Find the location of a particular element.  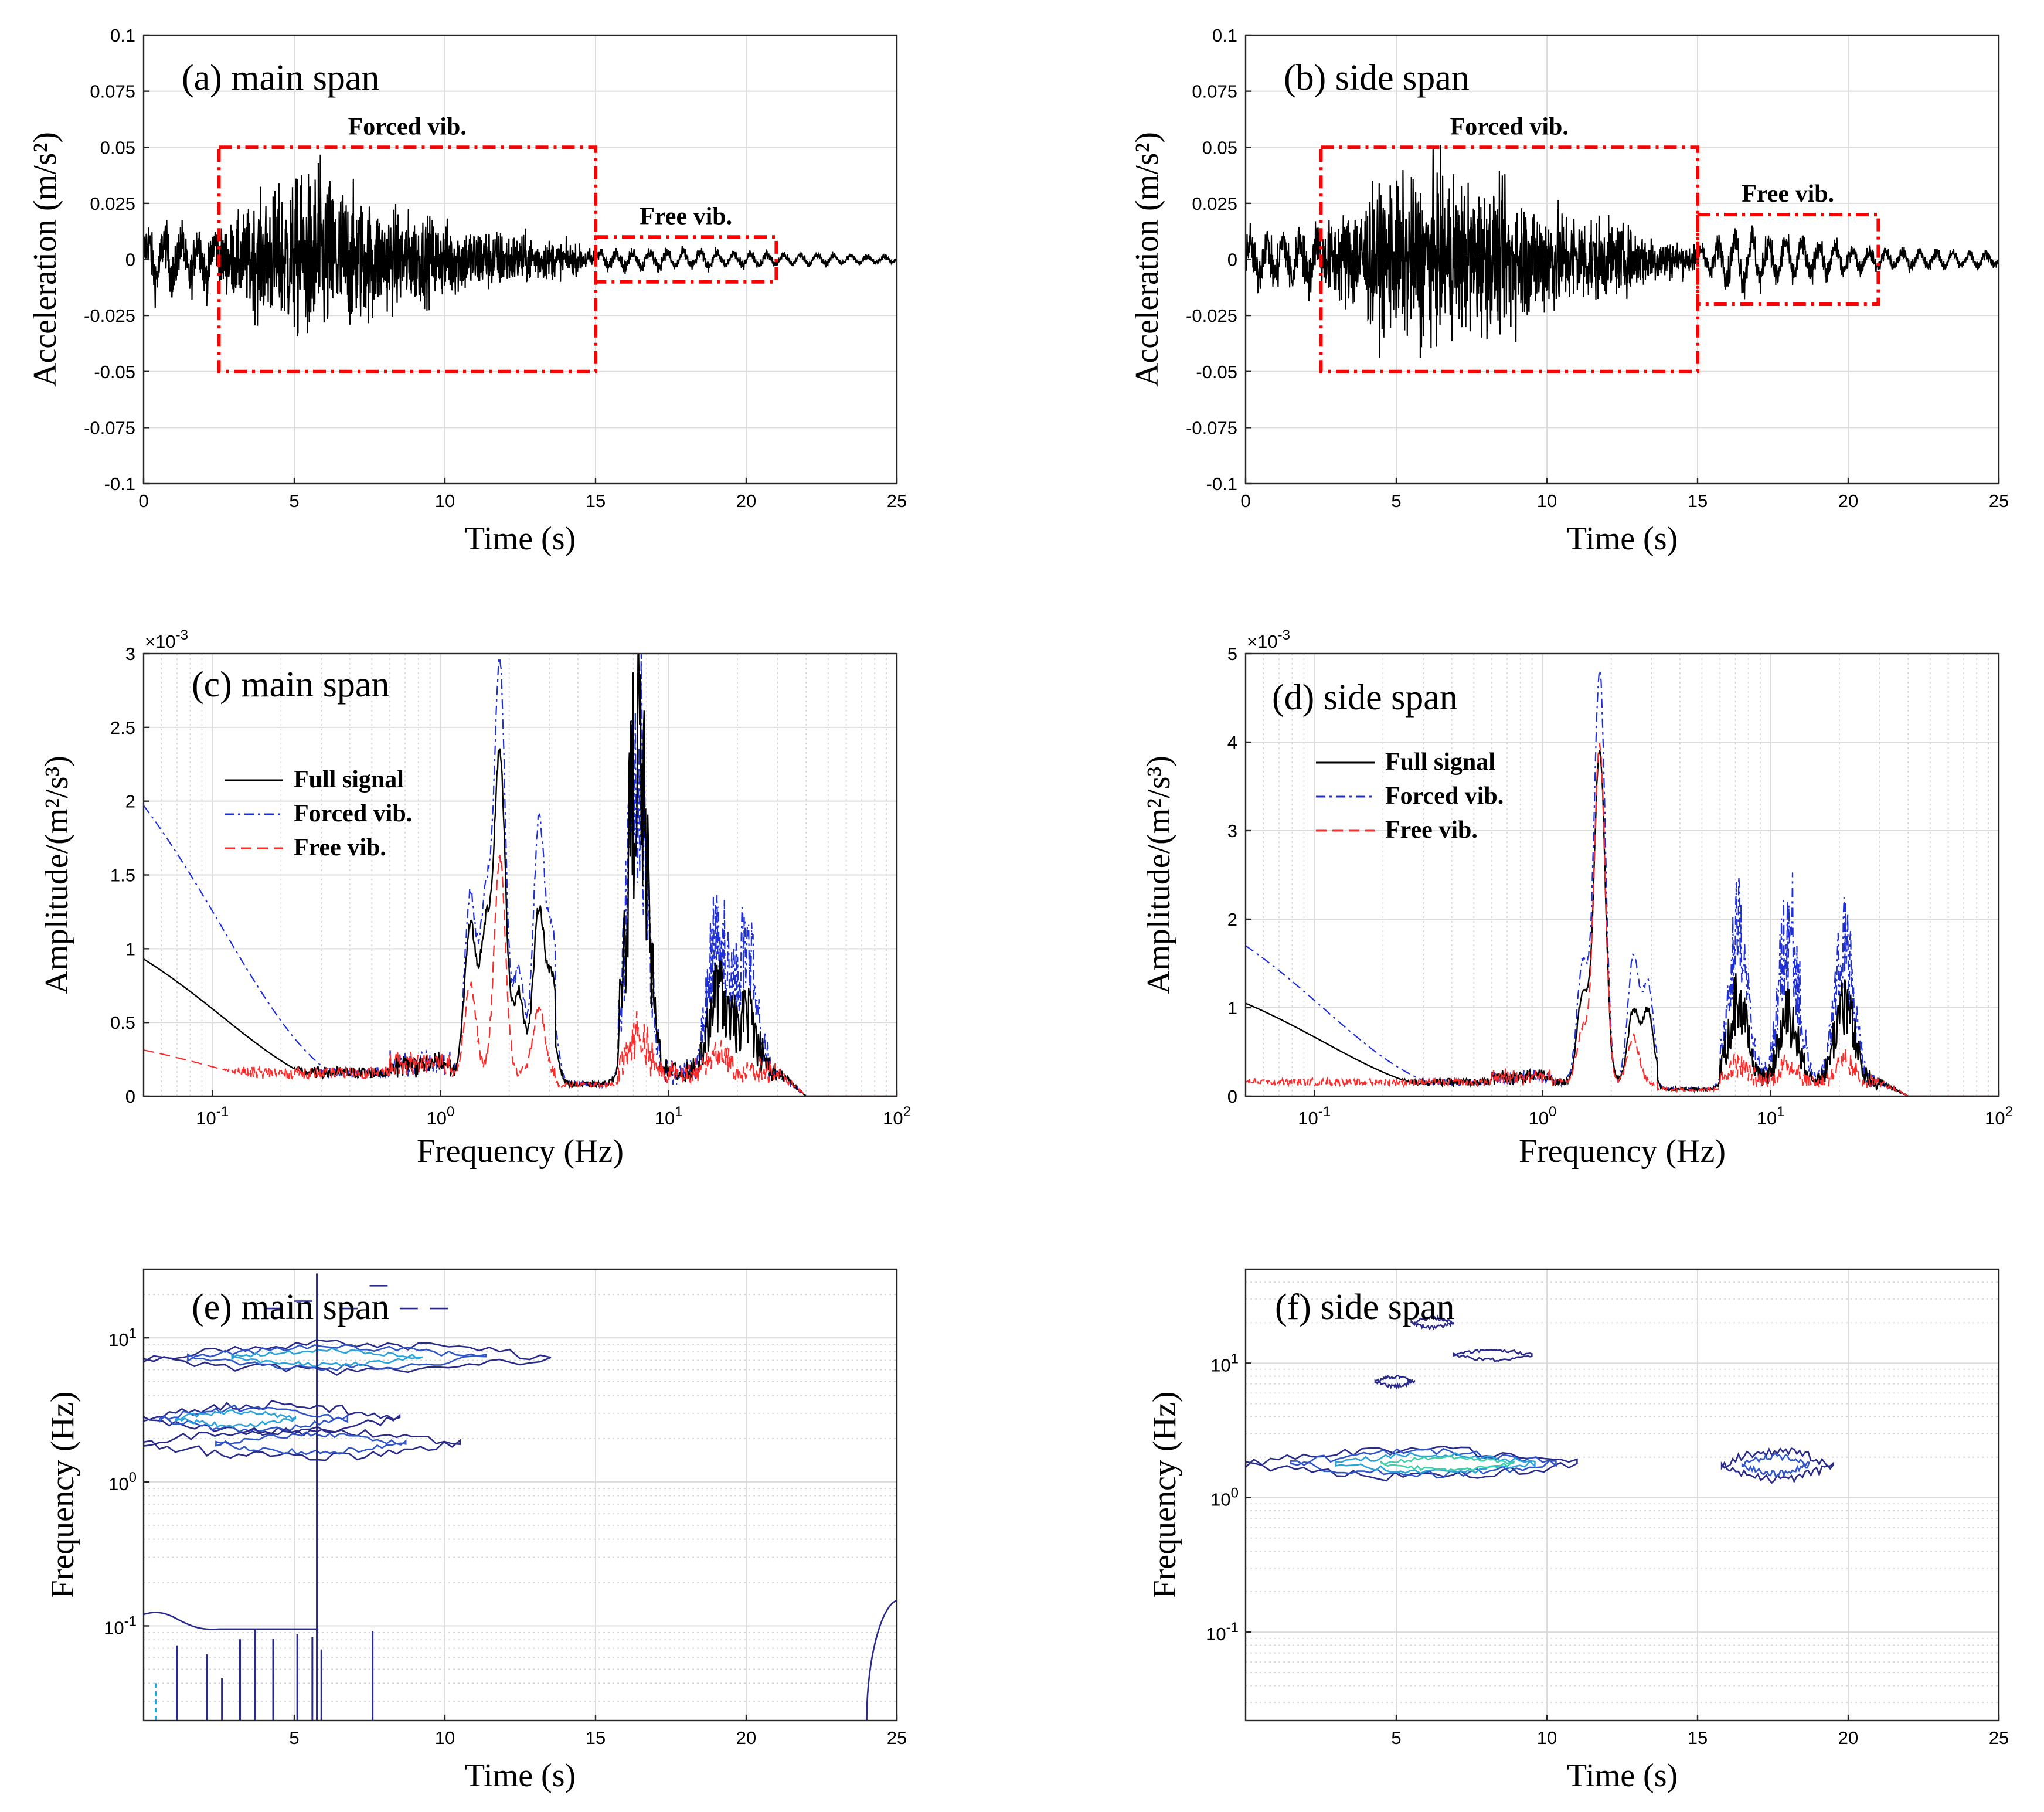

x-axis-label-c: Frequency (Hz) is located at coordinates (520, 1151).